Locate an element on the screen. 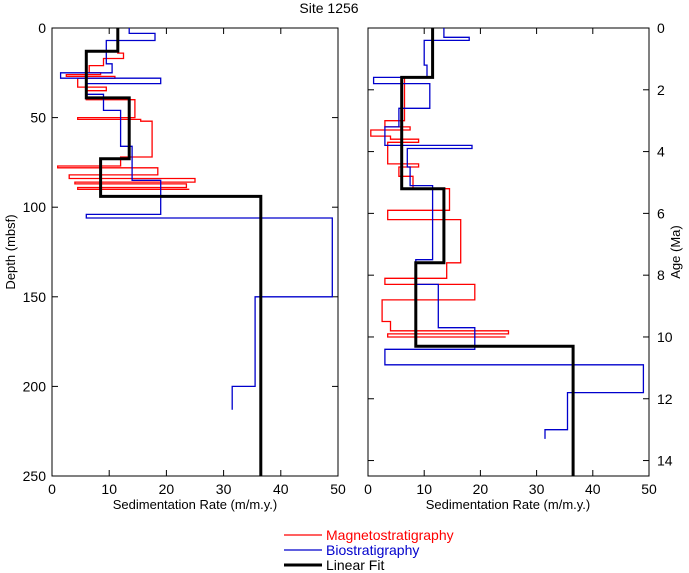 Image resolution: width=689 pixels, height=573 pixels. y-tick-label-age-4: 4 is located at coordinates (661, 152).